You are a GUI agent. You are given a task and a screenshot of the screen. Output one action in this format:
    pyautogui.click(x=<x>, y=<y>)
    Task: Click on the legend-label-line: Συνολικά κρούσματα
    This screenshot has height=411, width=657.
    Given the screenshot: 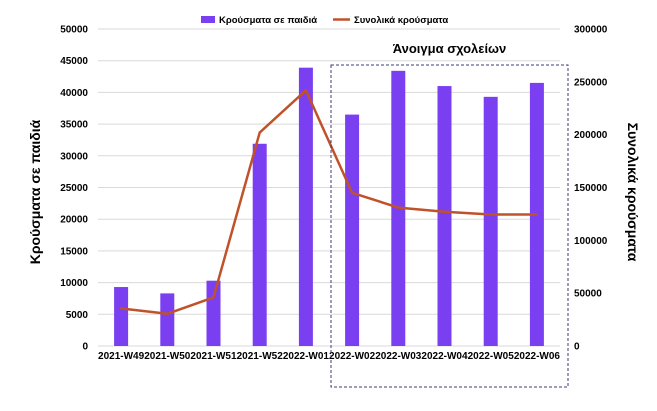 What is the action you would take?
    pyautogui.click(x=401, y=20)
    